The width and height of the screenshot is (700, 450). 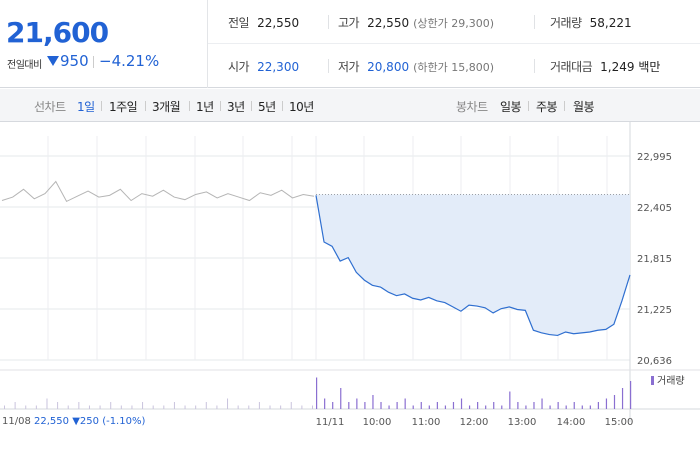 I want to click on tab-1week: 1주일, so click(x=123, y=107).